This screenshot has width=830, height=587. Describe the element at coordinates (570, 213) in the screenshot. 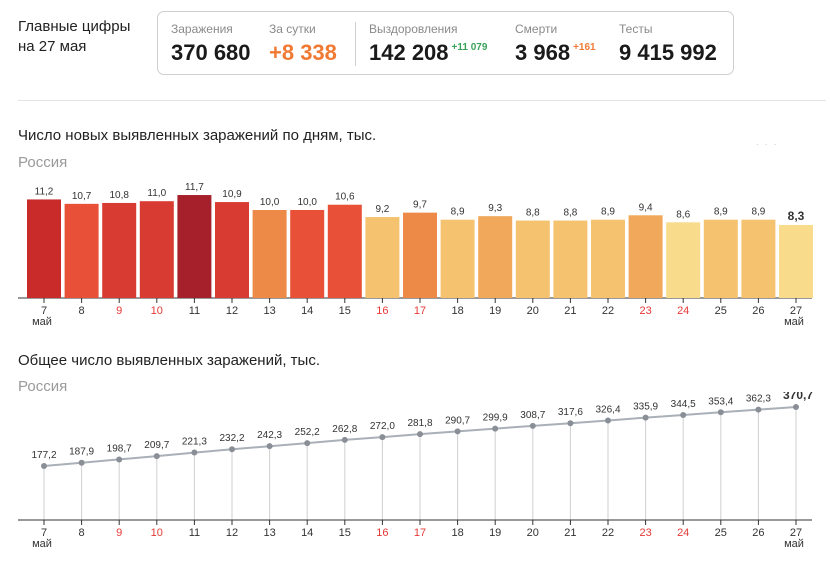

I see `bar-value-label-21: 8,8` at that location.